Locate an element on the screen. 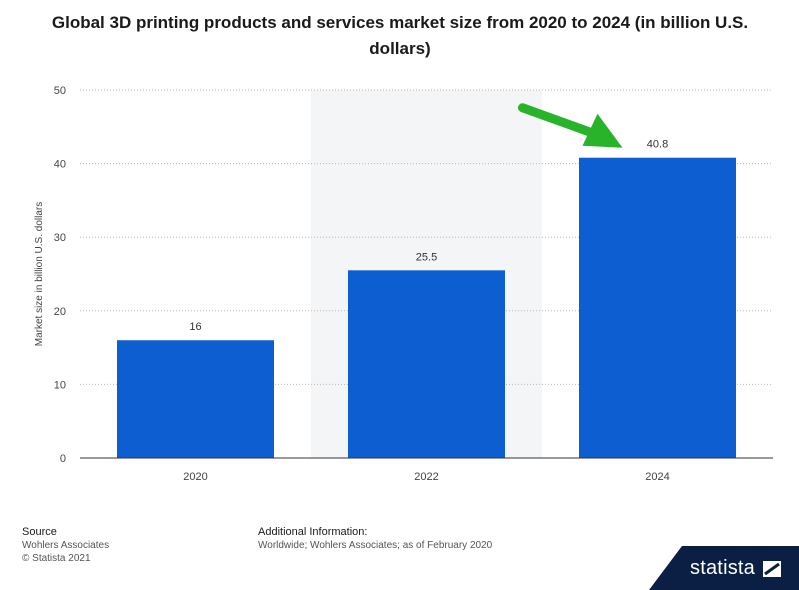 This screenshot has width=799, height=590. y-tick-label: 50 is located at coordinates (60, 91).